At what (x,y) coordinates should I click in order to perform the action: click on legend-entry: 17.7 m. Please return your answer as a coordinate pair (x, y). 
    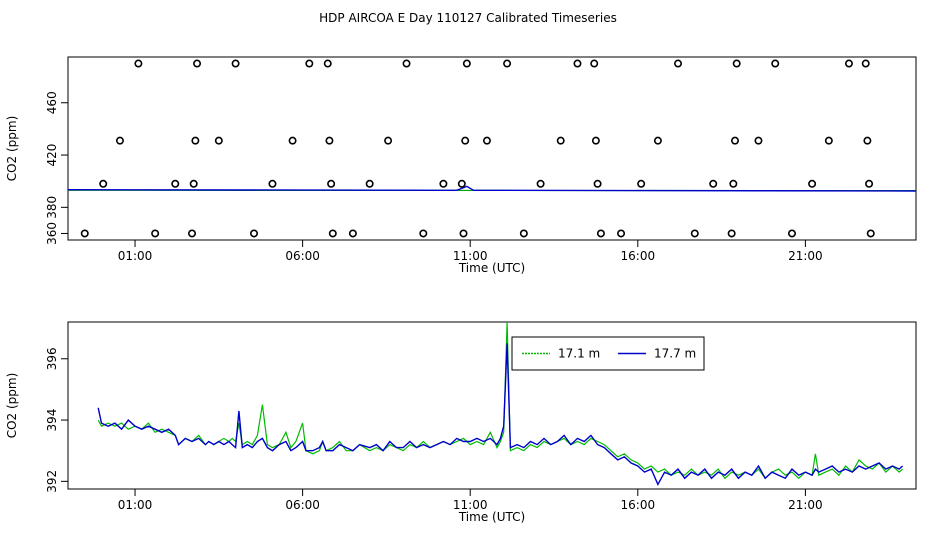
    Looking at the image, I should click on (675, 354).